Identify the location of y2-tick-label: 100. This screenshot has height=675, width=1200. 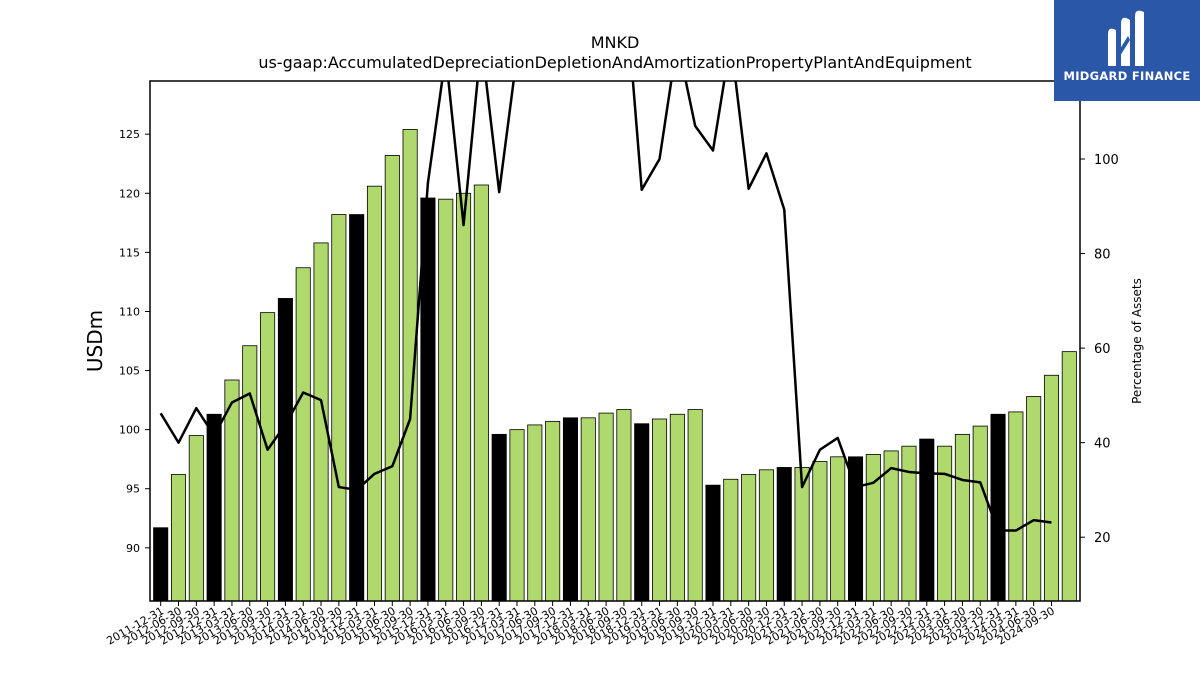
(1106, 160).